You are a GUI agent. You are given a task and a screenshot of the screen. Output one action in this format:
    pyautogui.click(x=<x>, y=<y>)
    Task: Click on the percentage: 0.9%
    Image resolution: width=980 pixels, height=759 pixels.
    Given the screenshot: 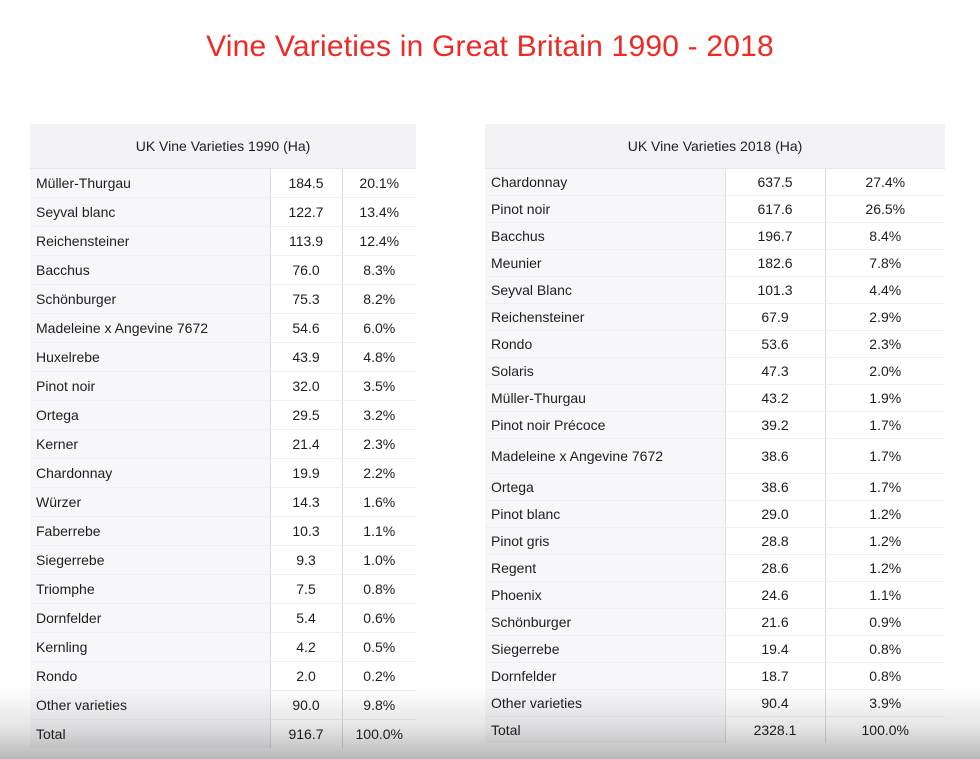 What is the action you would take?
    pyautogui.click(x=885, y=622)
    